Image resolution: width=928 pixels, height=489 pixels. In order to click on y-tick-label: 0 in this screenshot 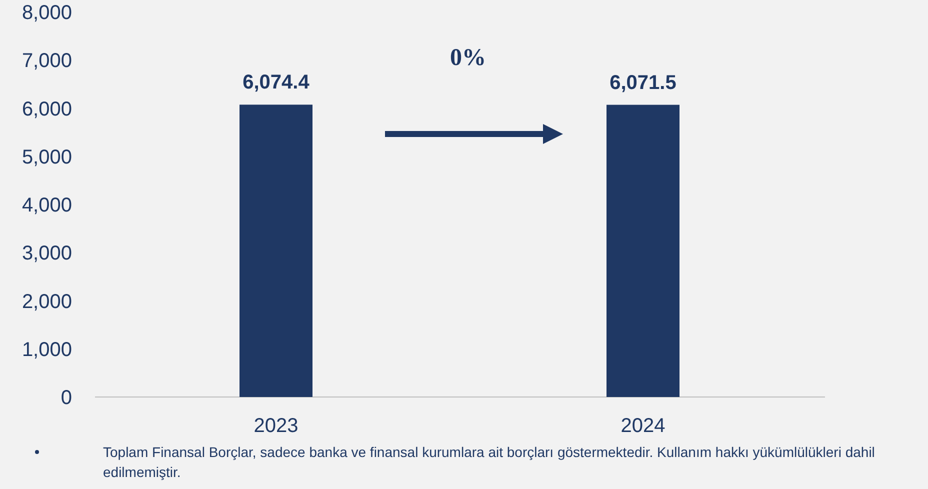, I will do `click(66, 398)`.